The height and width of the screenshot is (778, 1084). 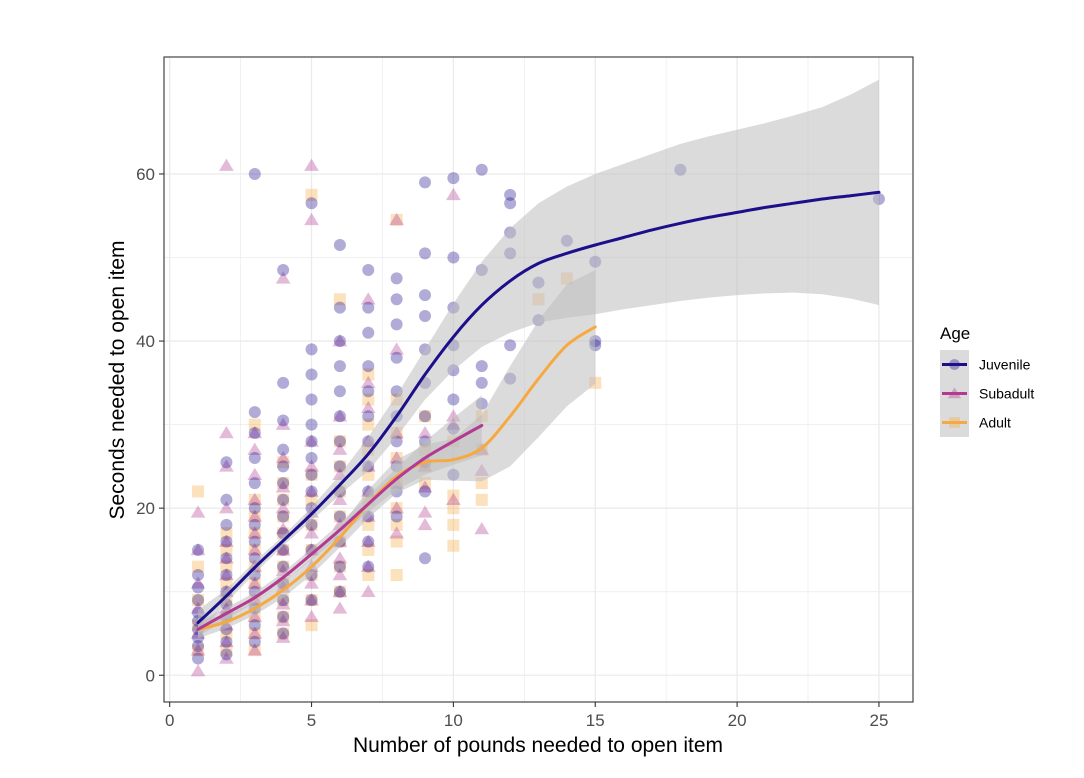 I want to click on legend-item-adult: Adult, so click(x=975, y=422).